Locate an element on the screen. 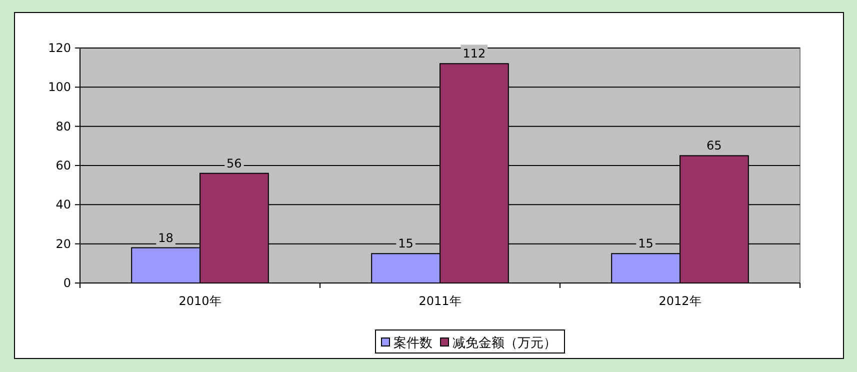 This screenshot has height=372, width=857. y-tick-label: 0 is located at coordinates (67, 283).